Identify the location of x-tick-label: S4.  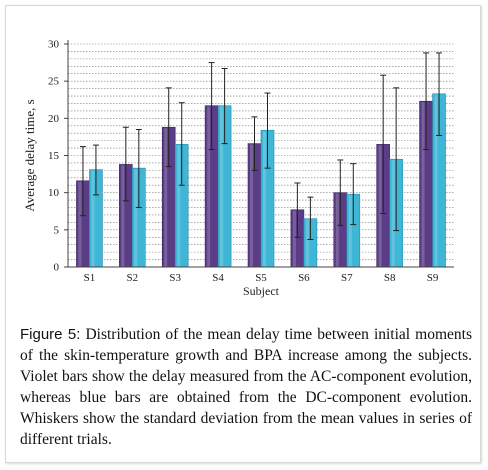
(218, 278).